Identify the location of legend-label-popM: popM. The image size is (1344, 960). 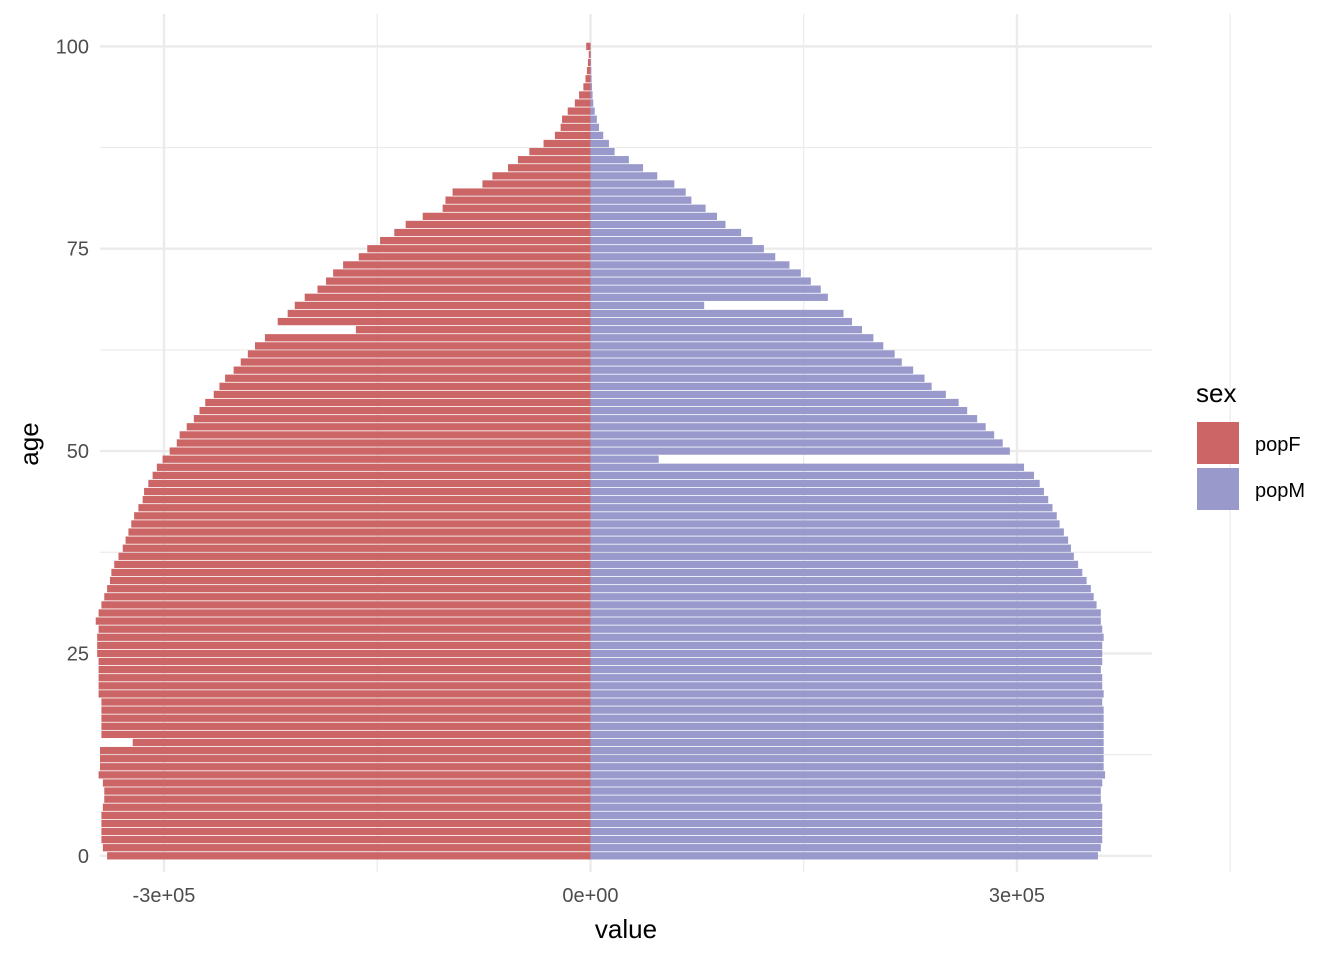
(1280, 491).